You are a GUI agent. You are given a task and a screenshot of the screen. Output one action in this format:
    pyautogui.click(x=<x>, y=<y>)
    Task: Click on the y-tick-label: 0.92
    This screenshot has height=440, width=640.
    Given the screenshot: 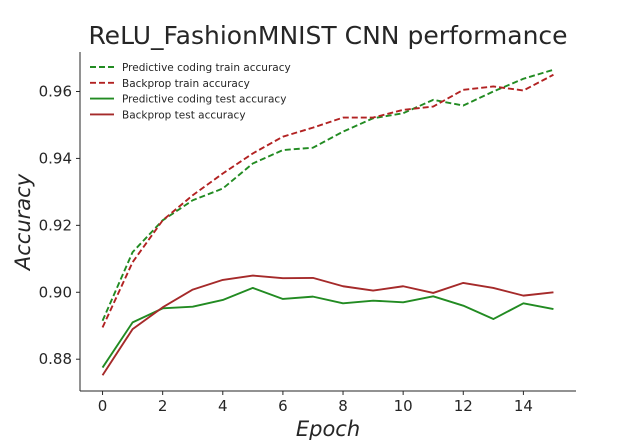 What is the action you would take?
    pyautogui.click(x=55, y=225)
    